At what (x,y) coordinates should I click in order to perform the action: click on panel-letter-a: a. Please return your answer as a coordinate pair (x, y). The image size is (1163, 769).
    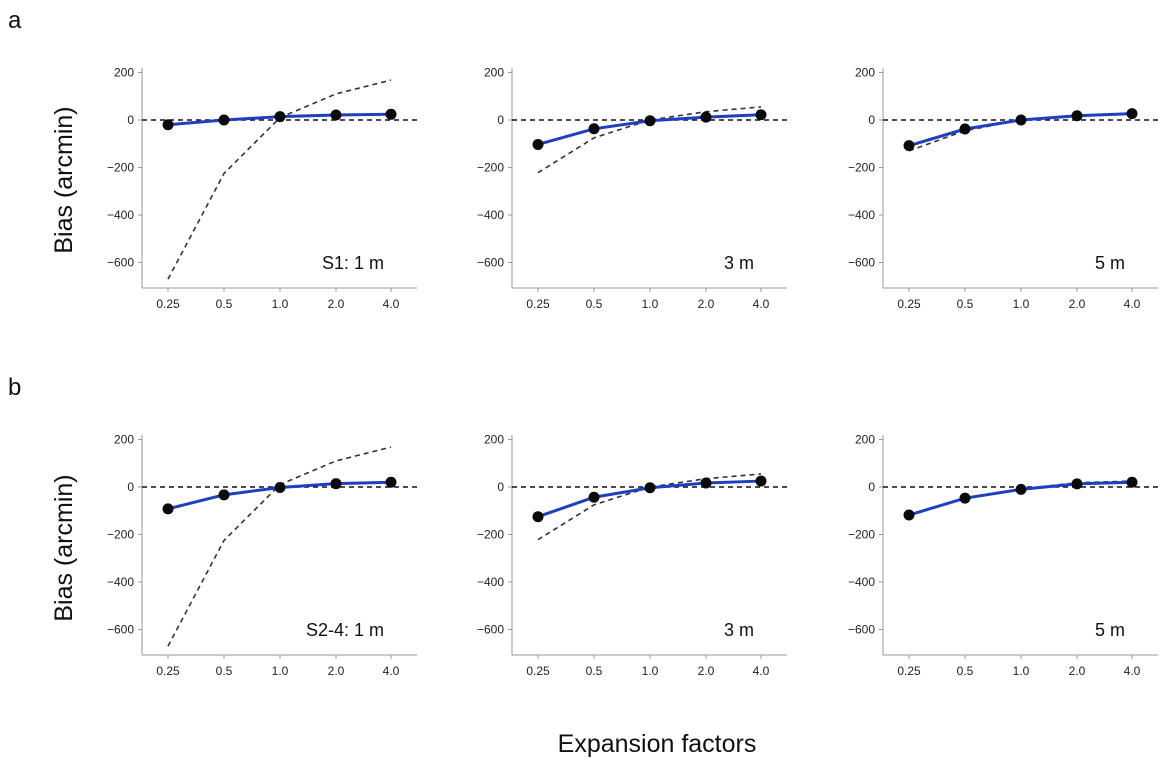
    Looking at the image, I should click on (15, 20).